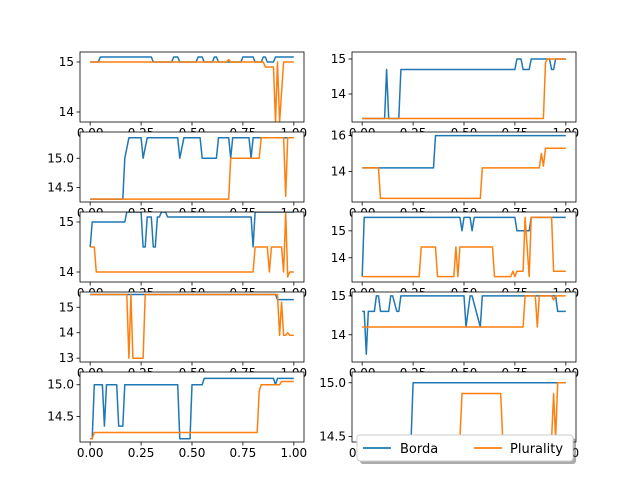 The height and width of the screenshot is (480, 640). Describe the element at coordinates (243, 453) in the screenshot. I see `x-tick-label: 0.75` at that location.